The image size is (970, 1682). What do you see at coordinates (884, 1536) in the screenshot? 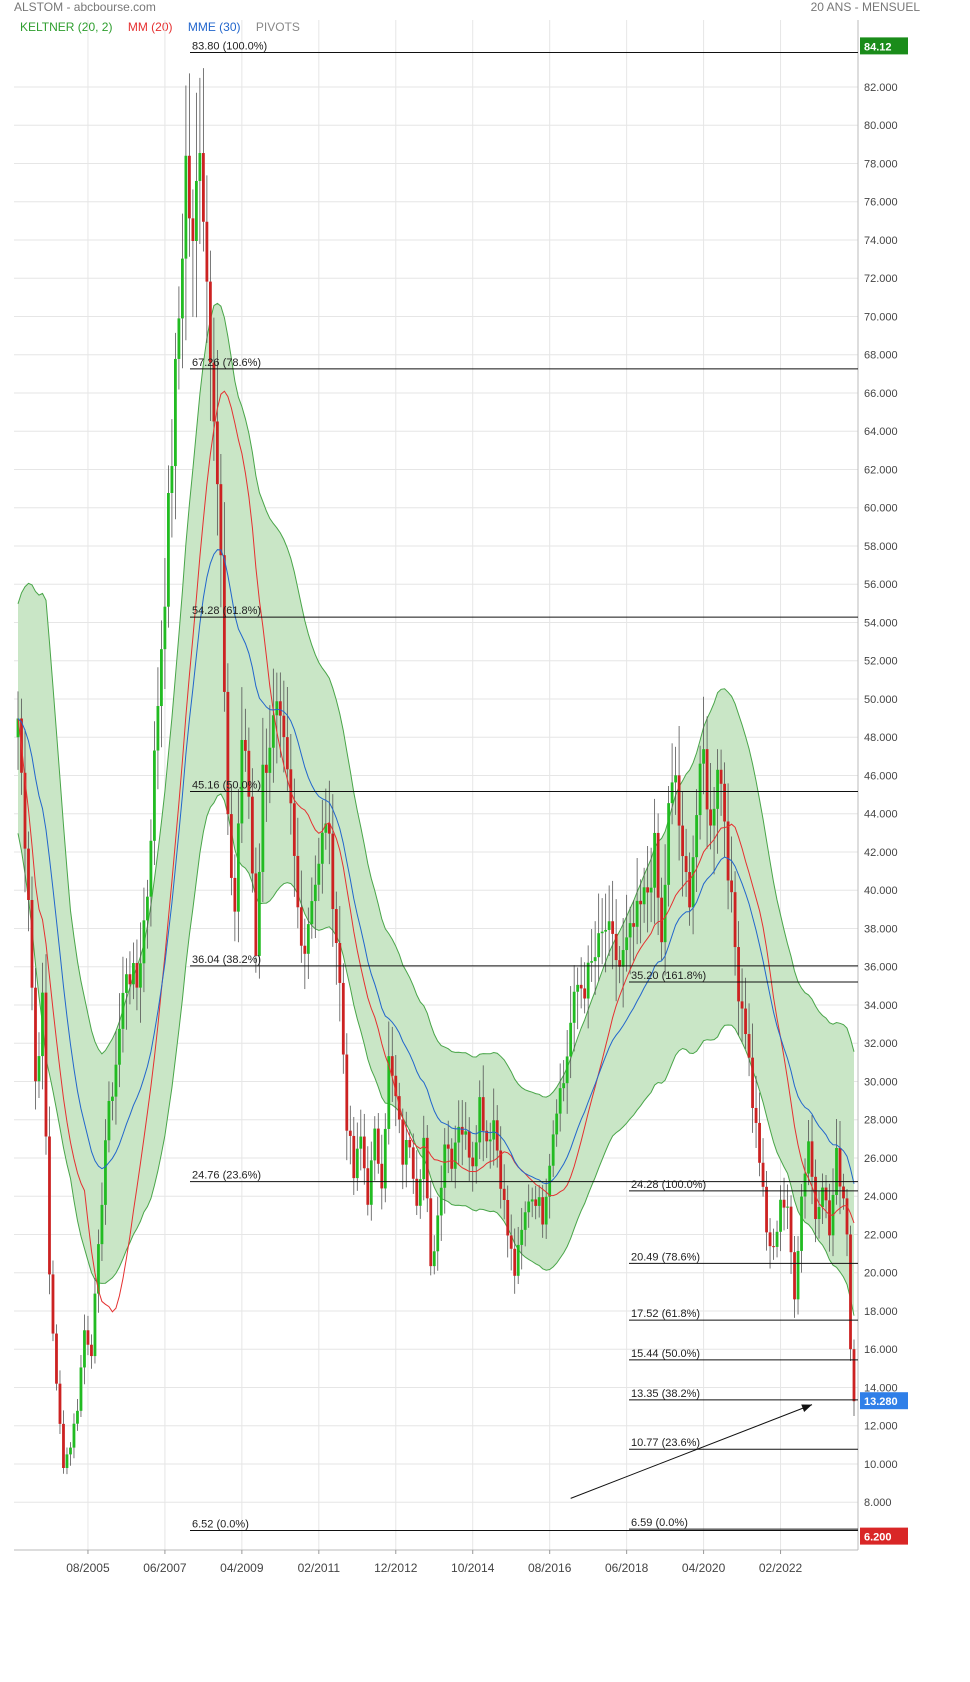
I see `bottom-value-label-bg` at bounding box center [884, 1536].